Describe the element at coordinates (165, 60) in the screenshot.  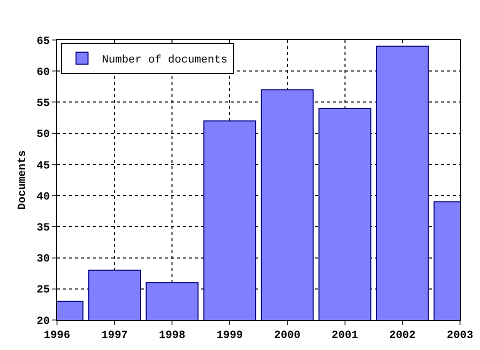
I see `legend-label: Number of documents` at that location.